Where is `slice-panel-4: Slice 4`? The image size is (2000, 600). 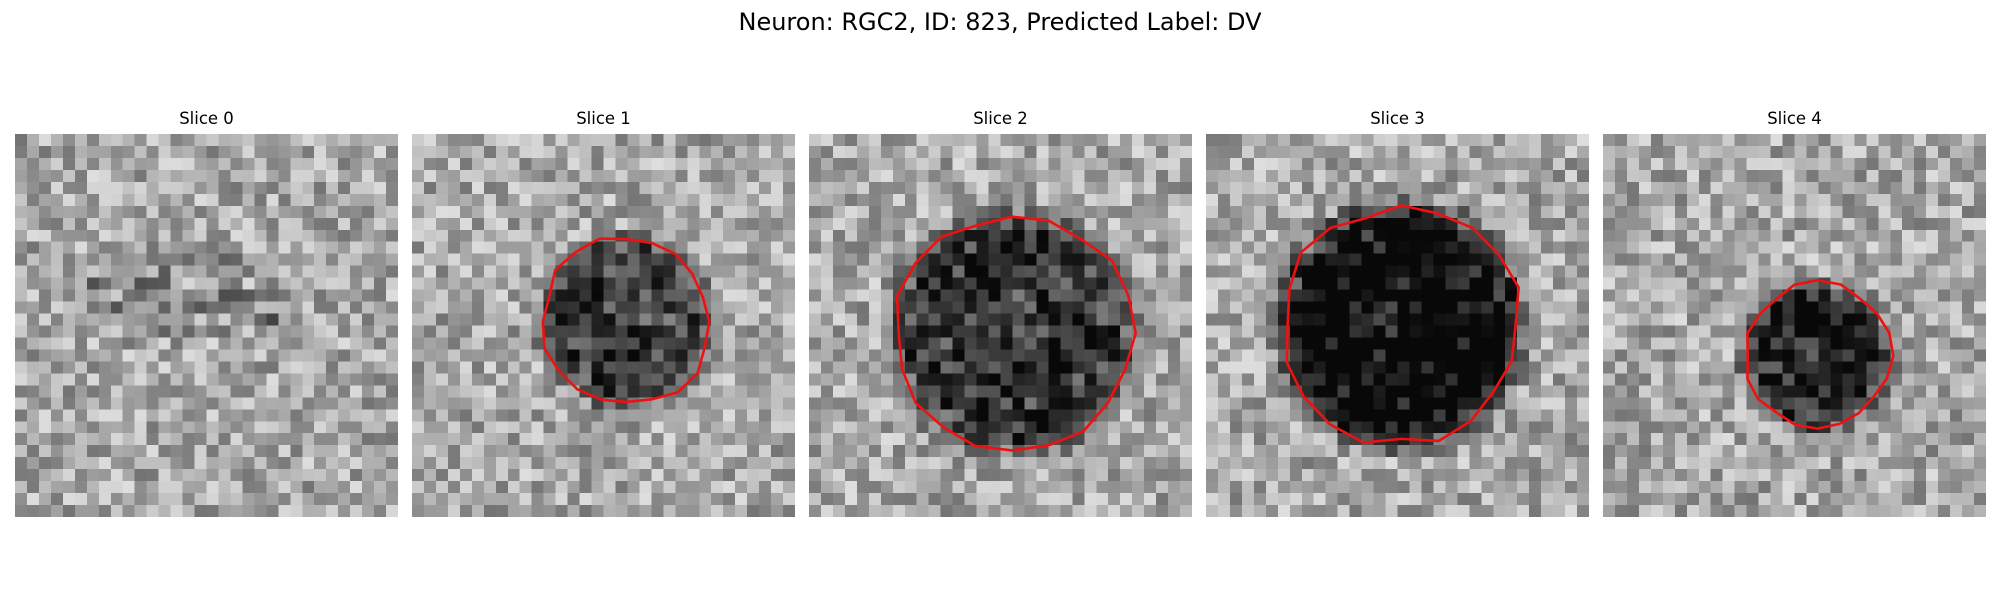 slice-panel-4: Slice 4 is located at coordinates (1794, 119).